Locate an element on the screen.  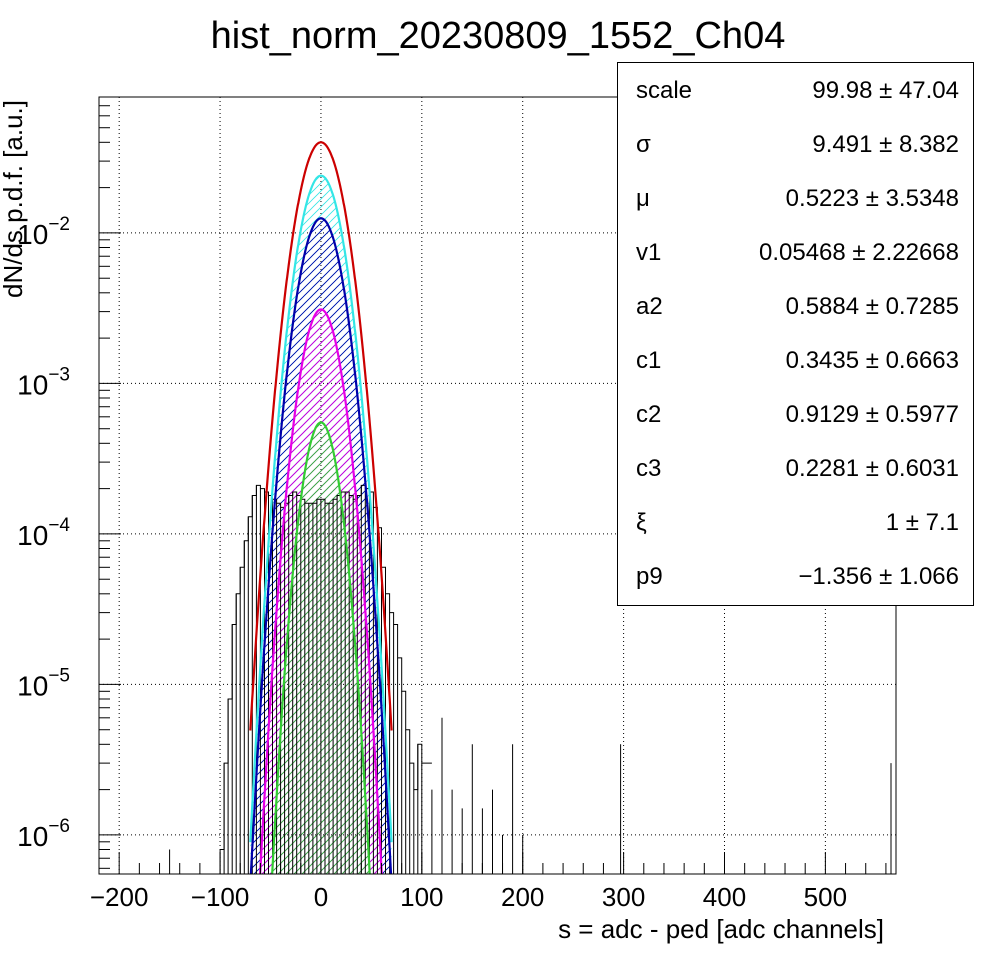
stat-name: v1 is located at coordinates (649, 252).